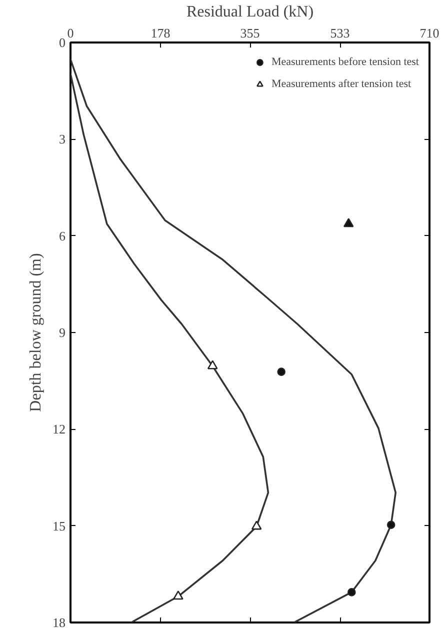 This screenshot has height=628, width=443. I want to click on x-tick-label: 355, so click(250, 33).